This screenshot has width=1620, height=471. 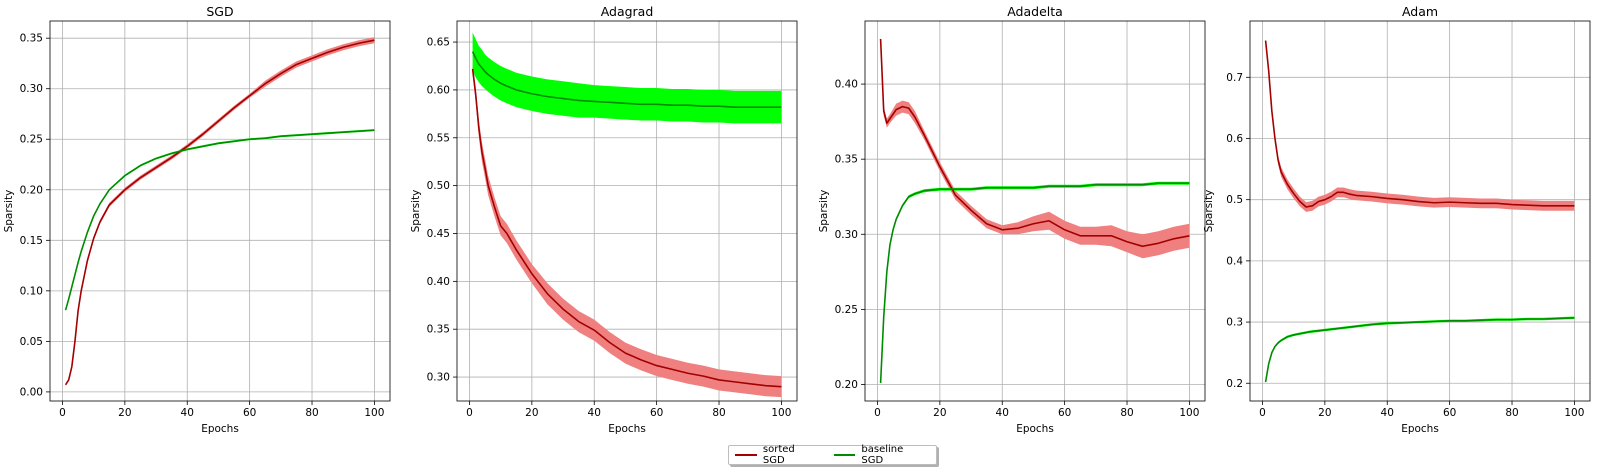 I want to click on plot-area-sgd, so click(x=219, y=211).